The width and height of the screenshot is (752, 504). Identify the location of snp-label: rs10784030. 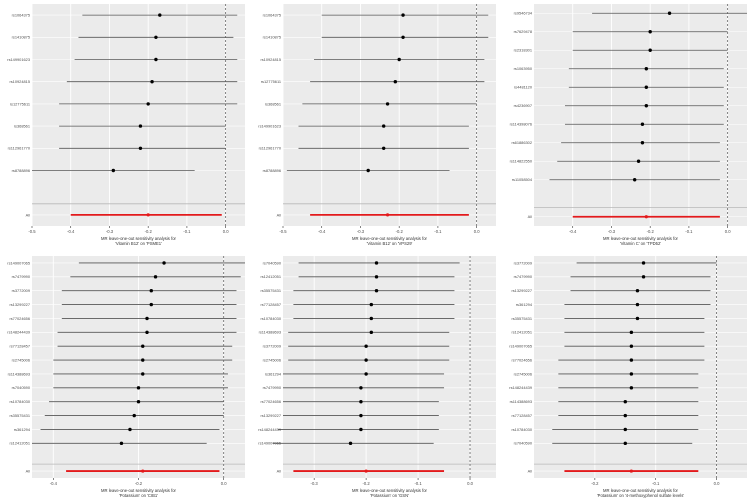
(270, 318).